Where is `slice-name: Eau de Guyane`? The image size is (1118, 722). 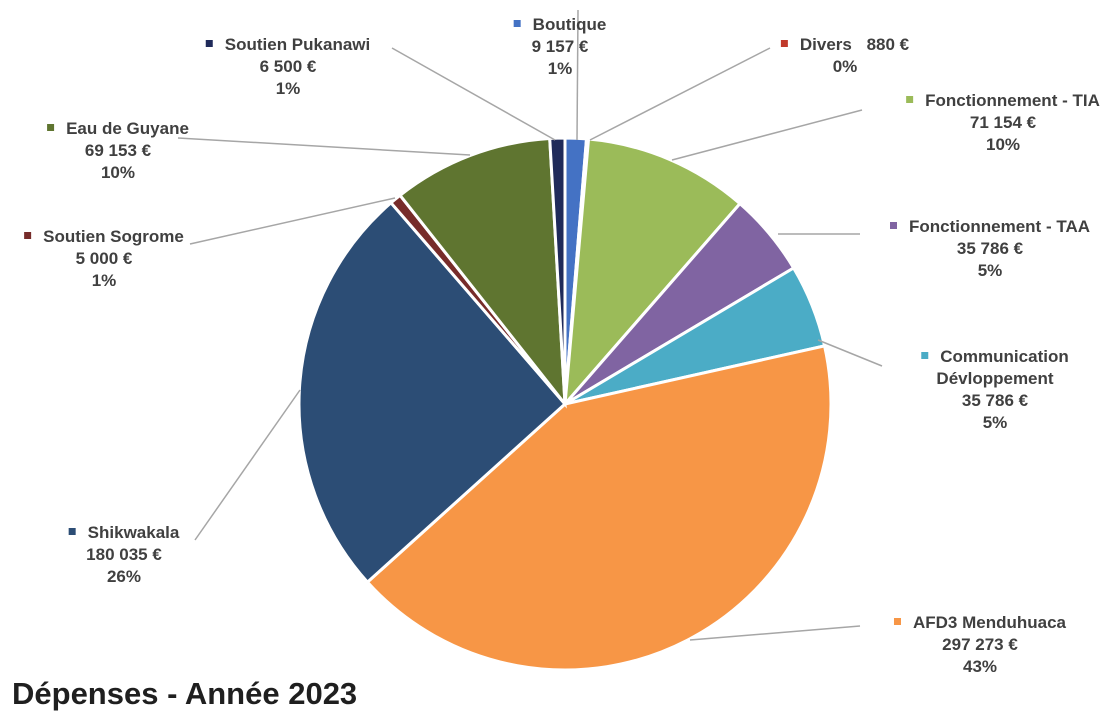
slice-name: Eau de Guyane is located at coordinates (127, 128).